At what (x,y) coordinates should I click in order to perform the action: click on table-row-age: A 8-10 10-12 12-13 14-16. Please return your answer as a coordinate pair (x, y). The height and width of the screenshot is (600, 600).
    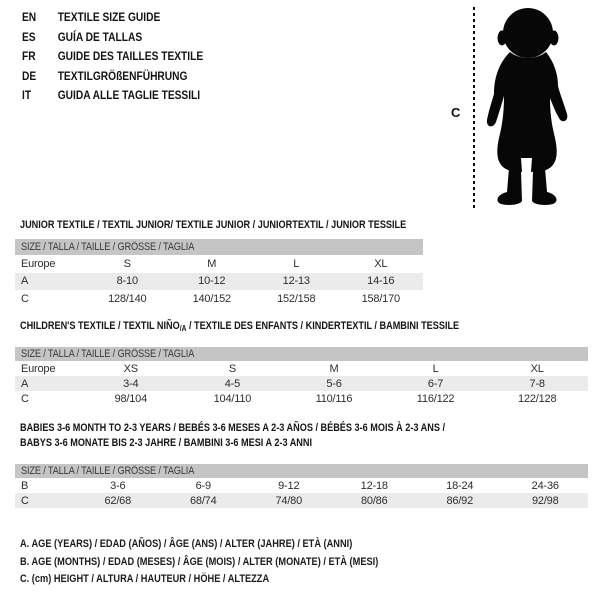
    Looking at the image, I should click on (219, 281).